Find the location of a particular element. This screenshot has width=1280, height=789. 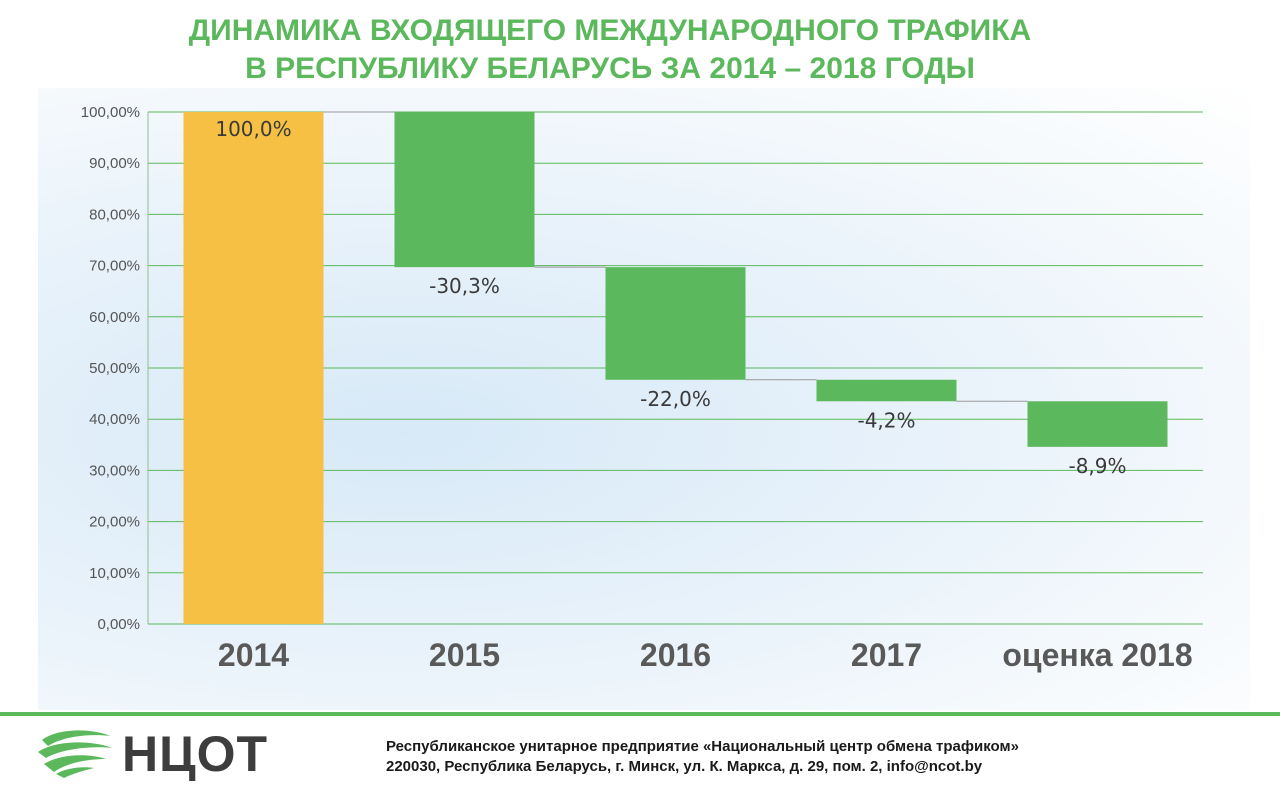

ncot-globe-logo-icon is located at coordinates (75, 754).